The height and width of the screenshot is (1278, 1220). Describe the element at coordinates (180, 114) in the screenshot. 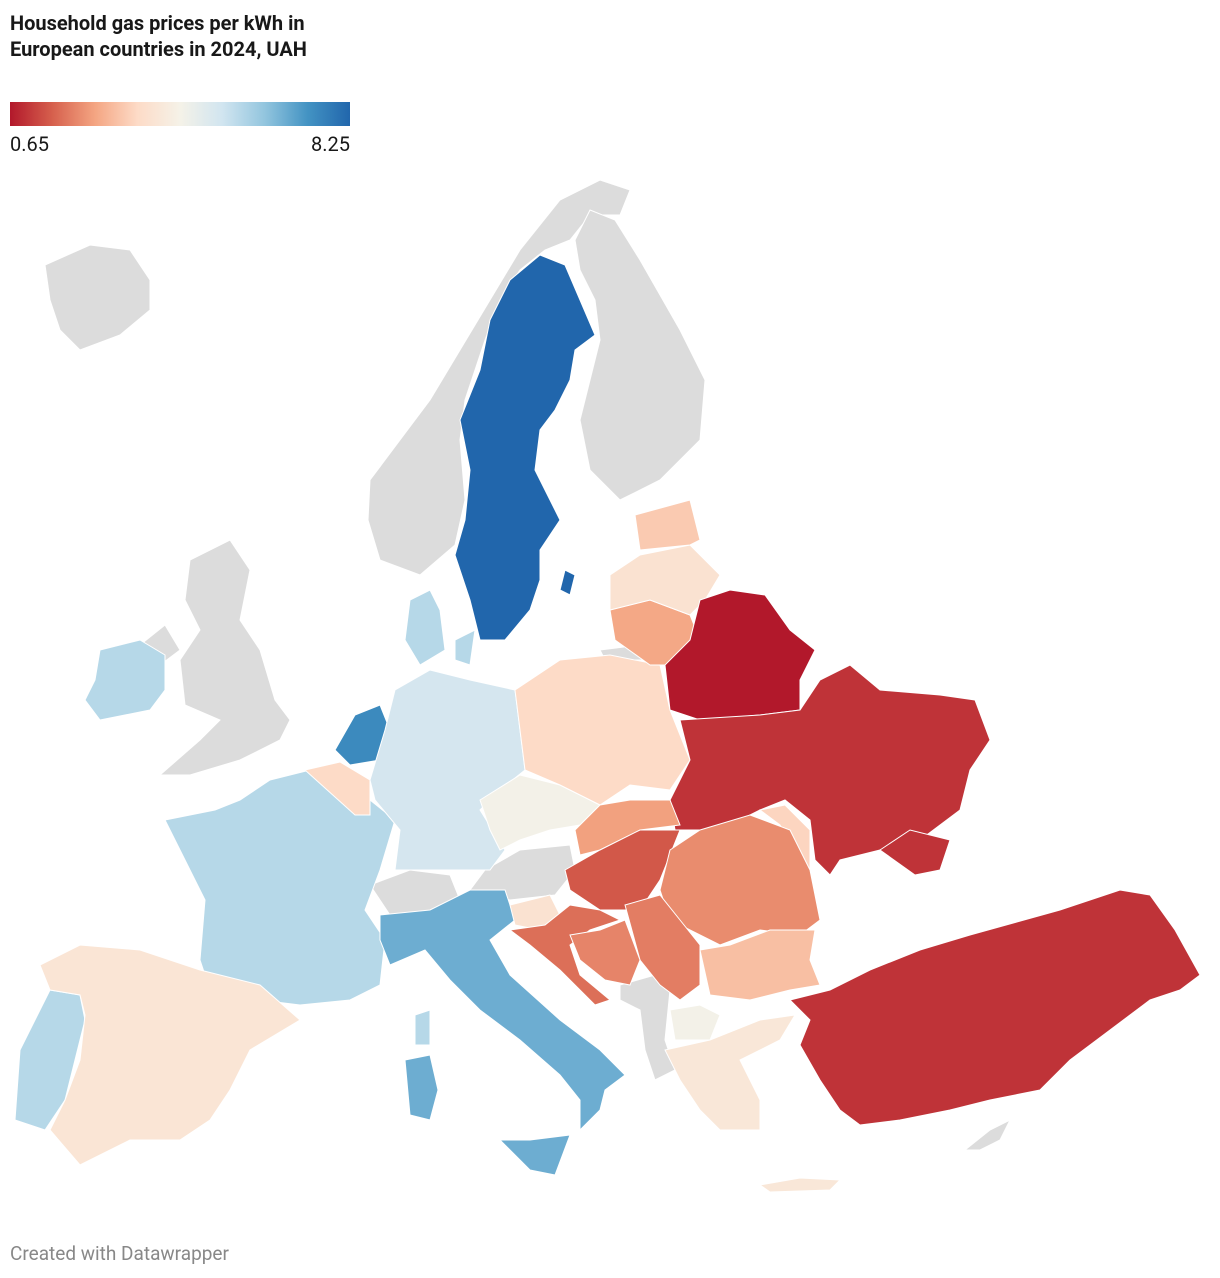

I see `legend-gradient` at that location.